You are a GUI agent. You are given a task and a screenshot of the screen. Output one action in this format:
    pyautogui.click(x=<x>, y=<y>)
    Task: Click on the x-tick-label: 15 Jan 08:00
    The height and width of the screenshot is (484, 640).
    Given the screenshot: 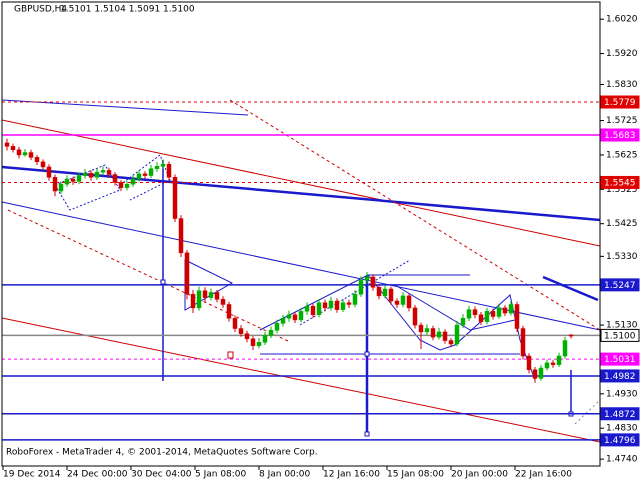 What is the action you would take?
    pyautogui.click(x=415, y=475)
    